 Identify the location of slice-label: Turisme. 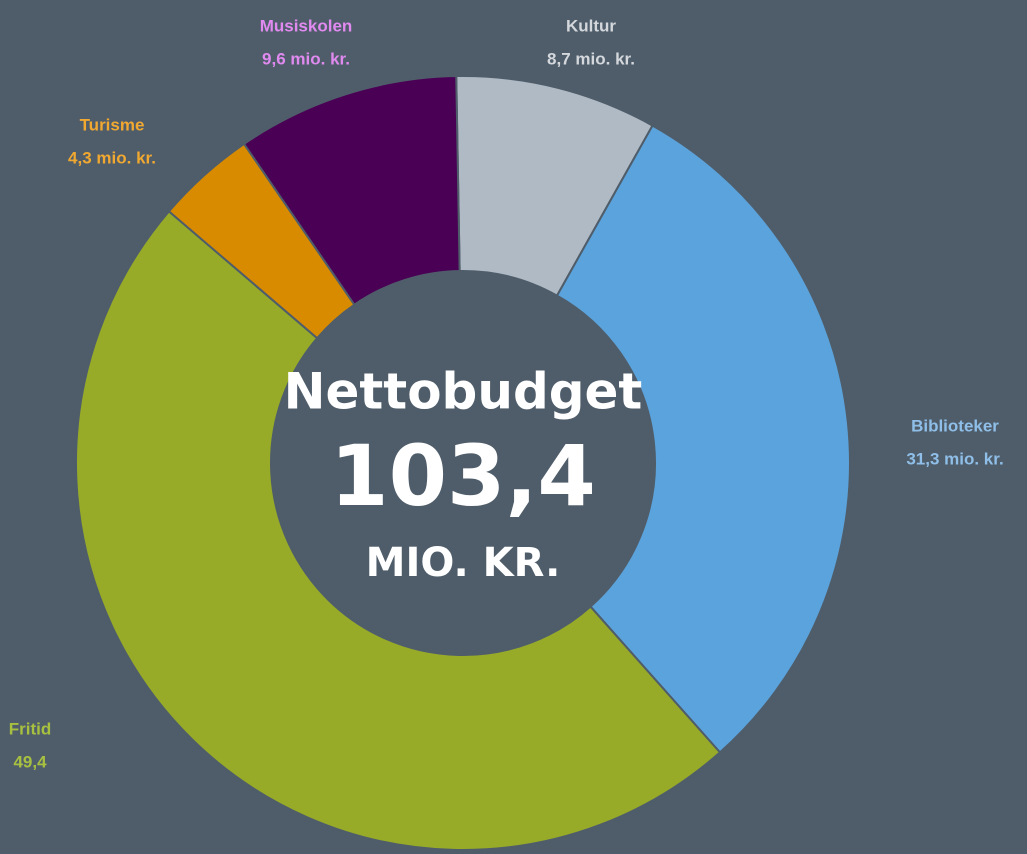
(112, 124).